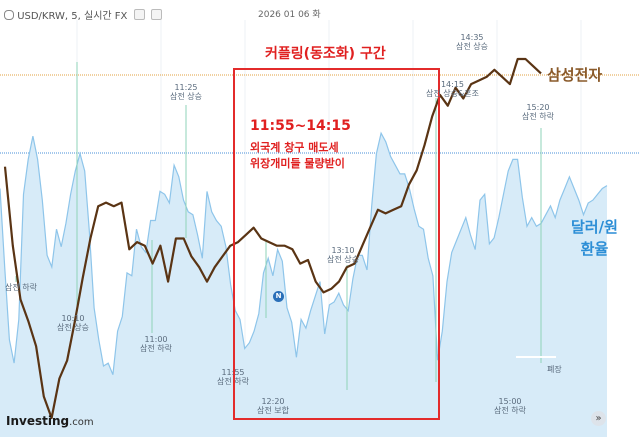 The width and height of the screenshot is (640, 437). Describe the element at coordinates (278, 296) in the screenshot. I see `news-badge-icon: N` at that location.